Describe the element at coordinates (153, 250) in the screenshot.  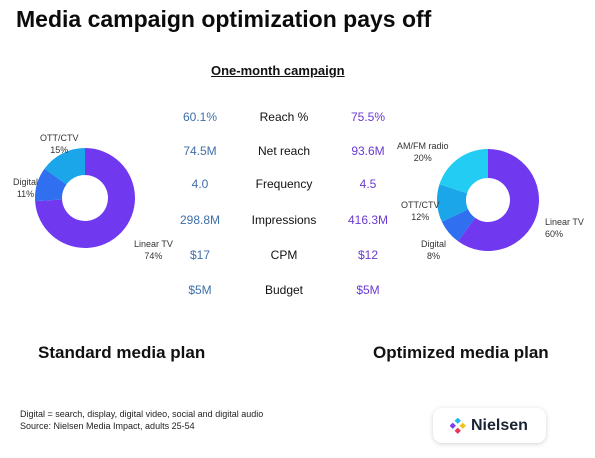
I see `std-linear-tv-label: Linear TV 74%` at that location.